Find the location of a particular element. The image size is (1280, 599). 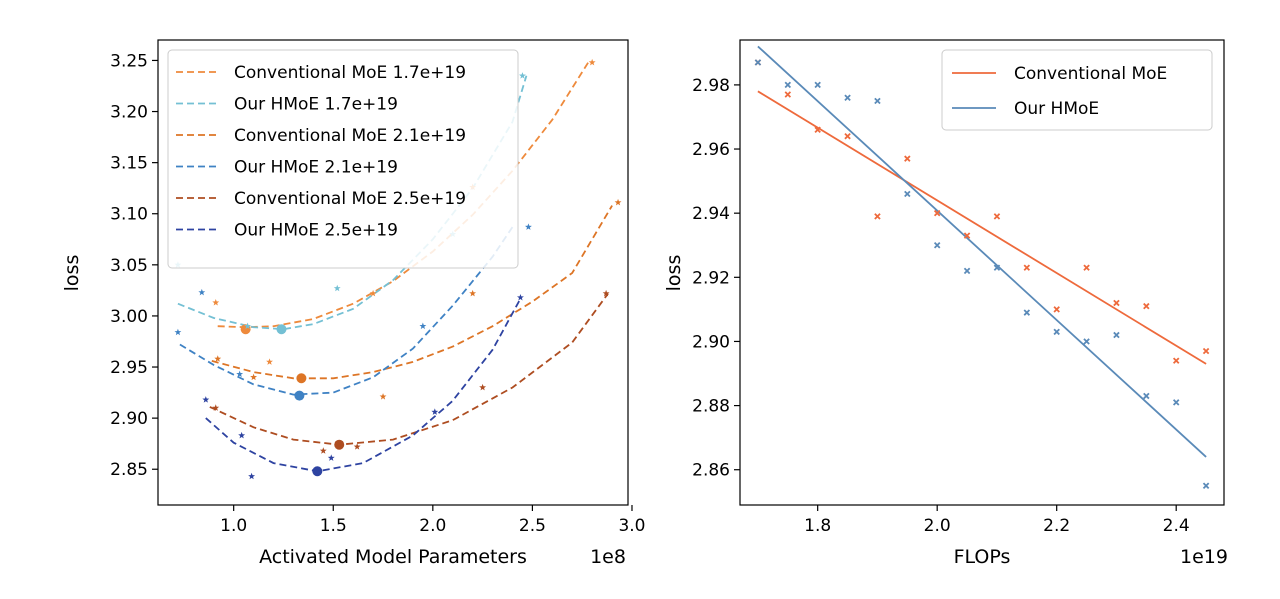

legend-label: Our HMoE 2.1e+19 is located at coordinates (316, 168).